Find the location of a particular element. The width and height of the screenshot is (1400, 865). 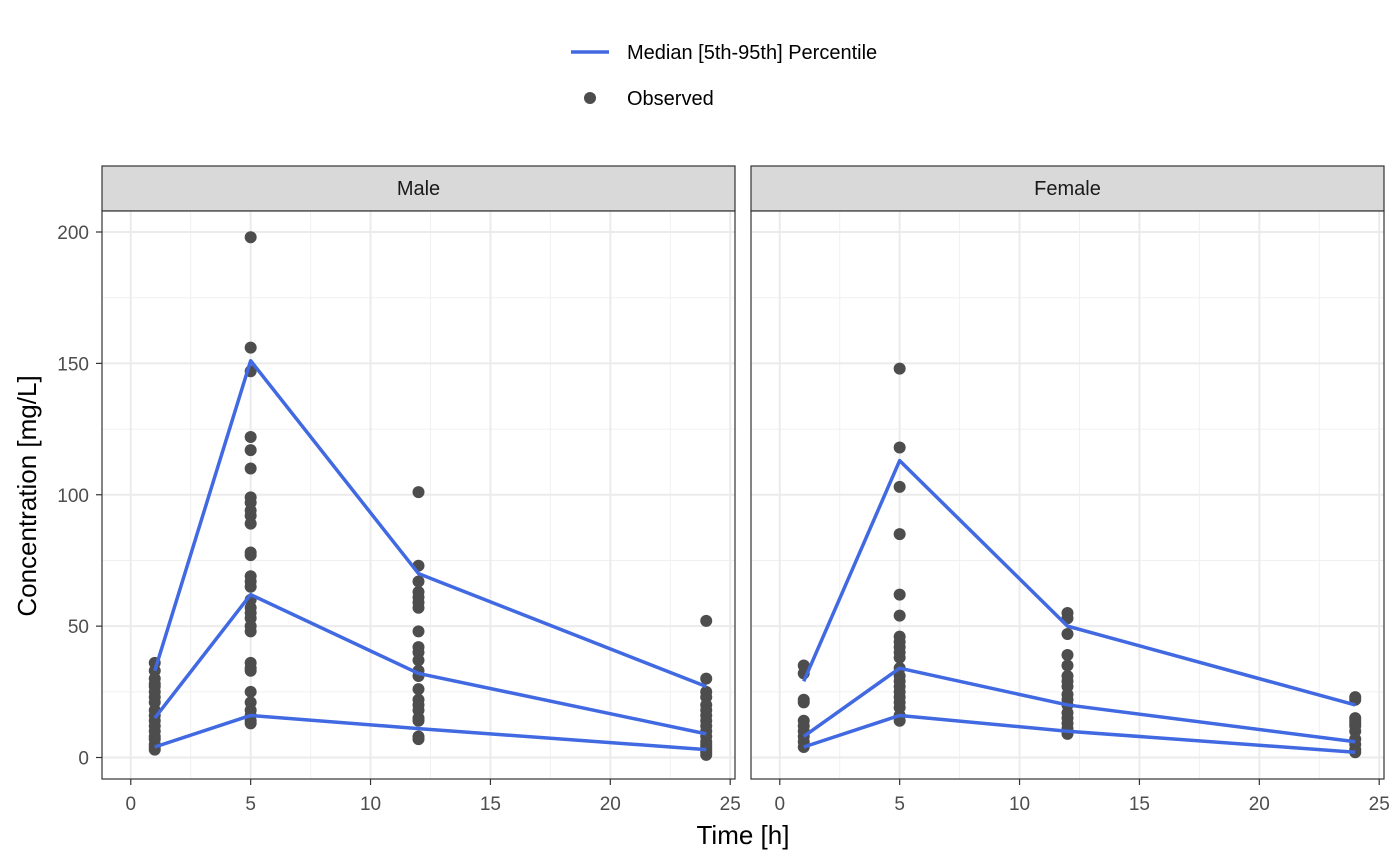

y-axis-title: Concentration [mg/L] is located at coordinates (27, 495).